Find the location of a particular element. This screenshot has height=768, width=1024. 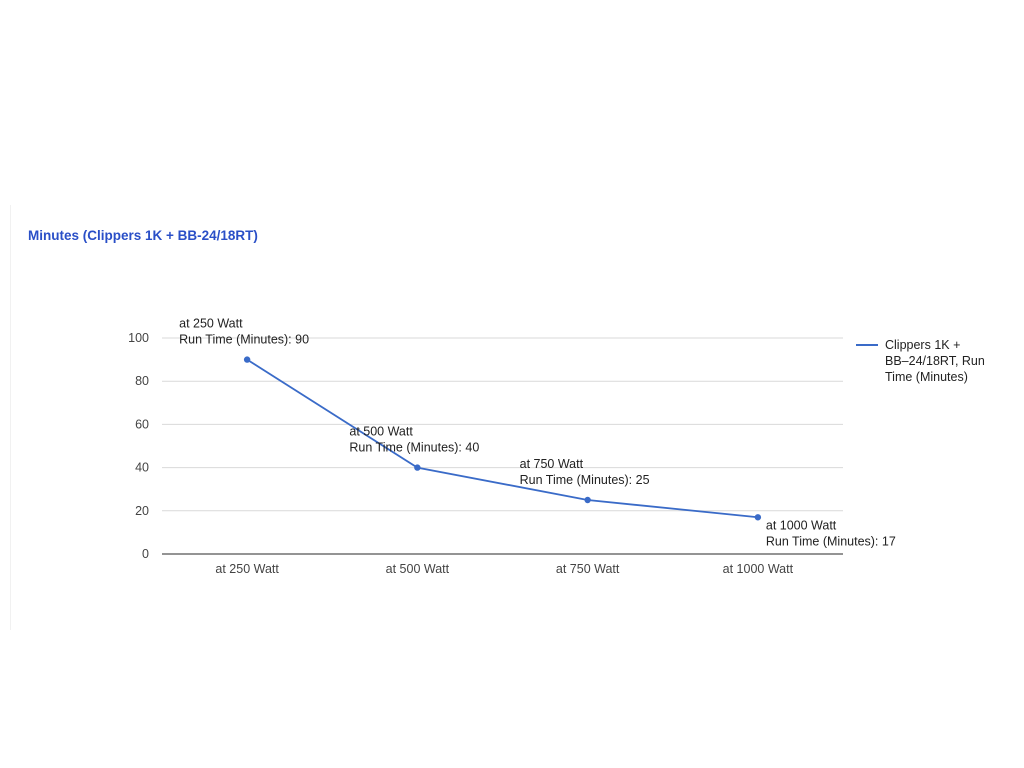

y-tick-label: 60 is located at coordinates (142, 424).